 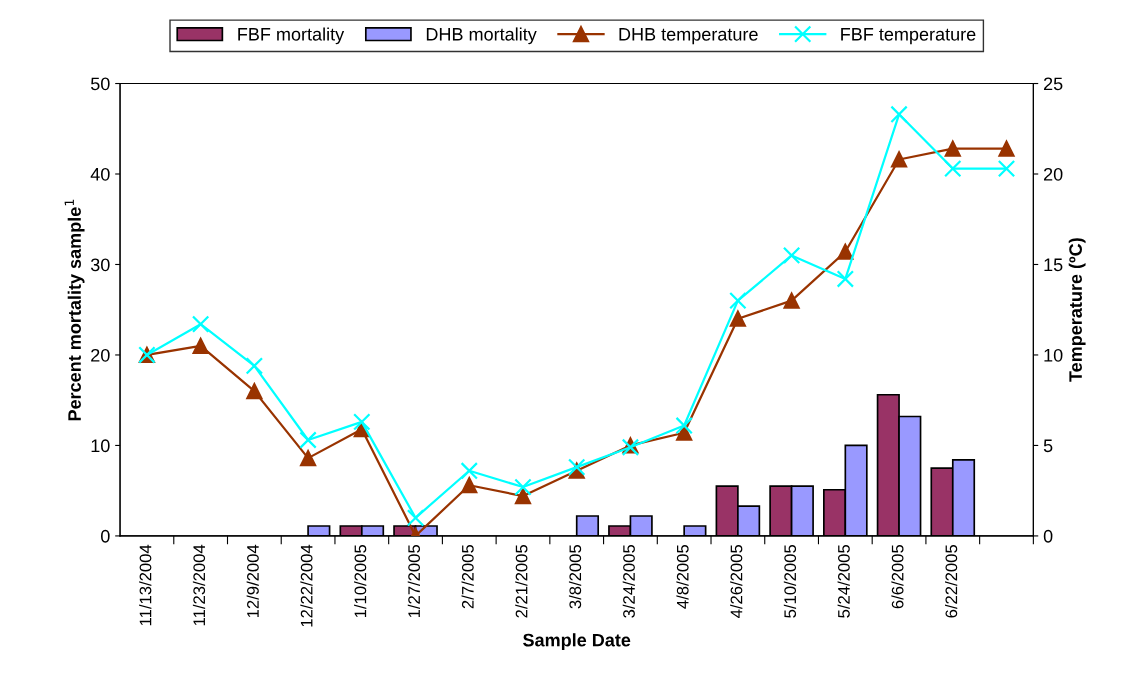 What do you see at coordinates (100, 174) in the screenshot?
I see `y-tick-label: 40` at bounding box center [100, 174].